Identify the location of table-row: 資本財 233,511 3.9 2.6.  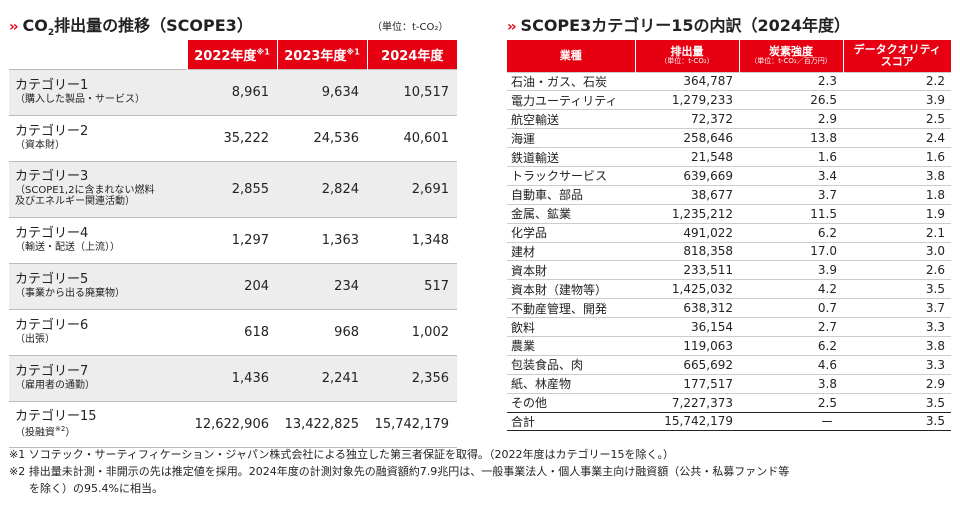
(729, 270).